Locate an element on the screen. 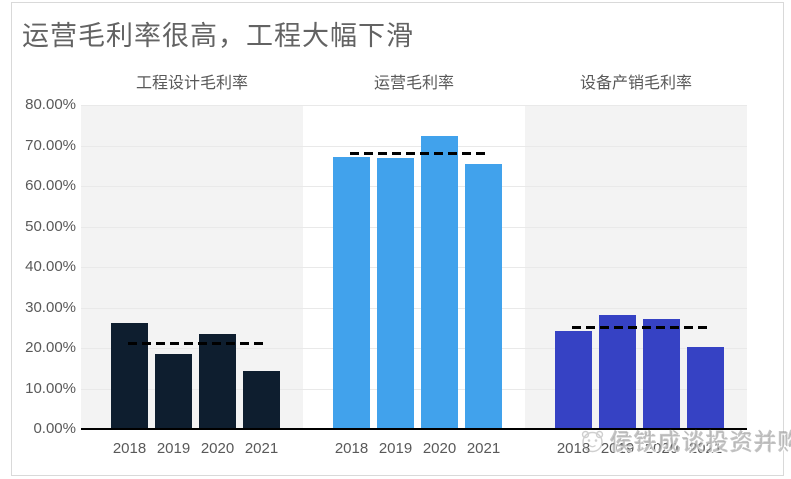 Image resolution: width=791 pixels, height=479 pixels. panel-title: 运营毛利率 is located at coordinates (413, 83).